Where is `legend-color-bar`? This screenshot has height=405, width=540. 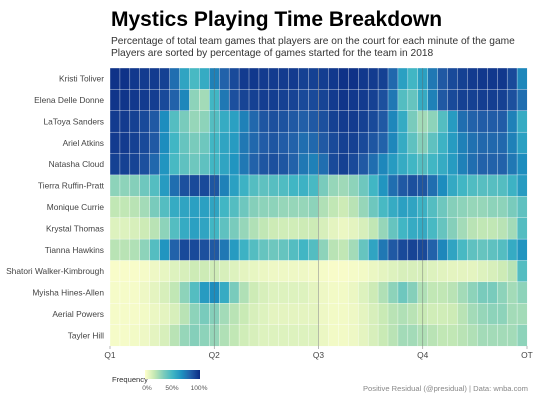
legend-color-bar is located at coordinates (172, 374).